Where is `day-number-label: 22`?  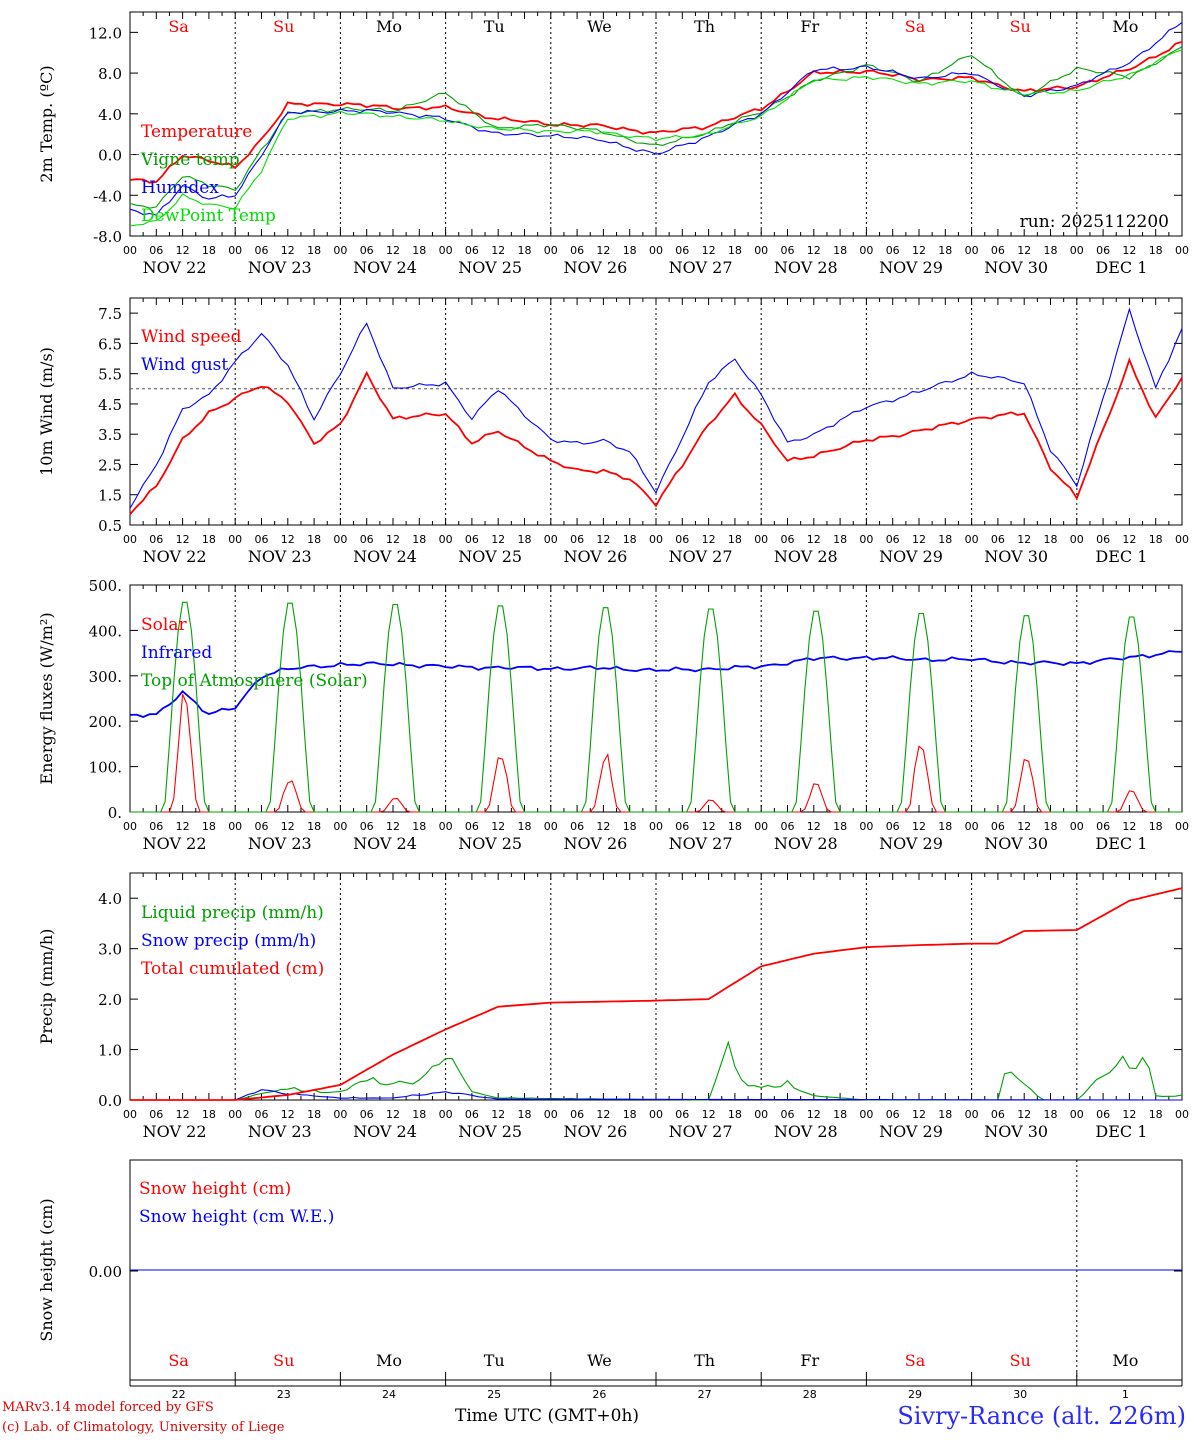 day-number-label: 22 is located at coordinates (179, 1394).